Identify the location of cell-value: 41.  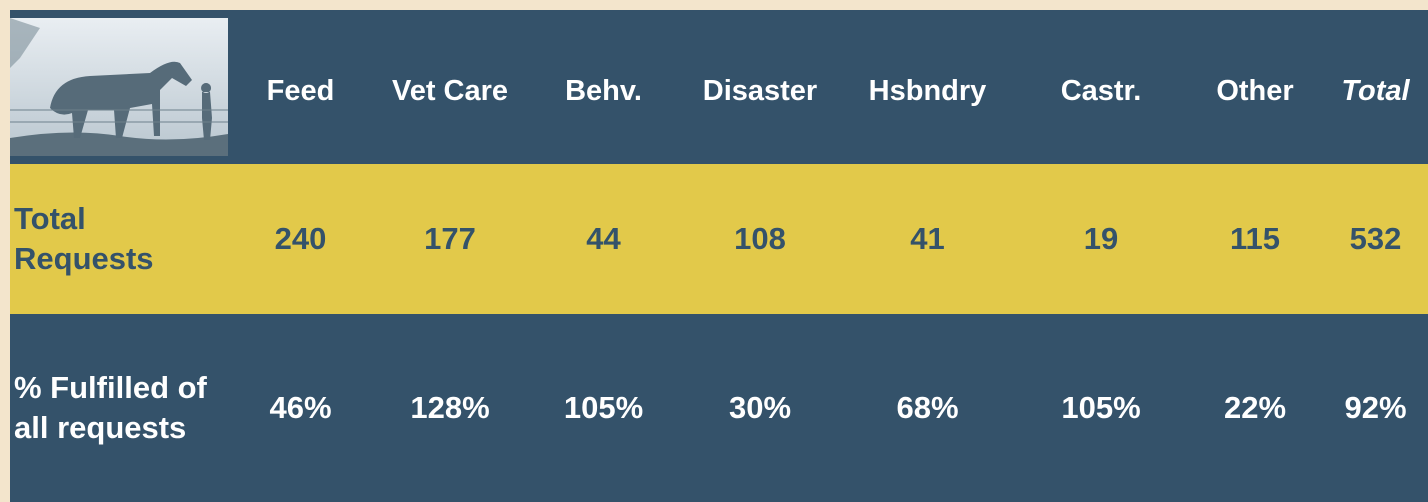
(927, 238).